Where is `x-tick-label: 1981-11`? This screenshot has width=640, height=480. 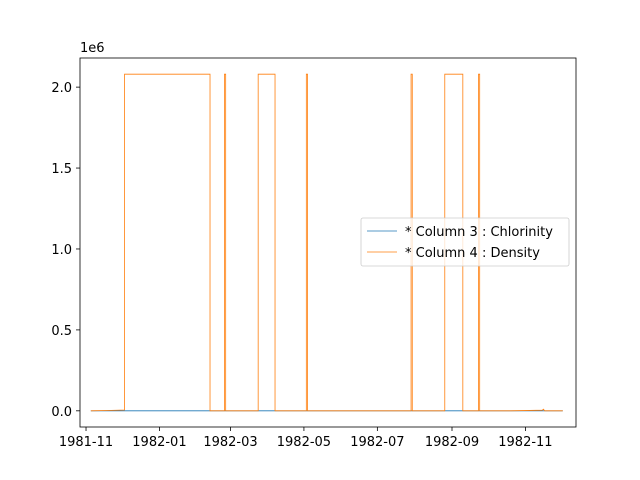
x-tick-label: 1981-11 is located at coordinates (86, 442).